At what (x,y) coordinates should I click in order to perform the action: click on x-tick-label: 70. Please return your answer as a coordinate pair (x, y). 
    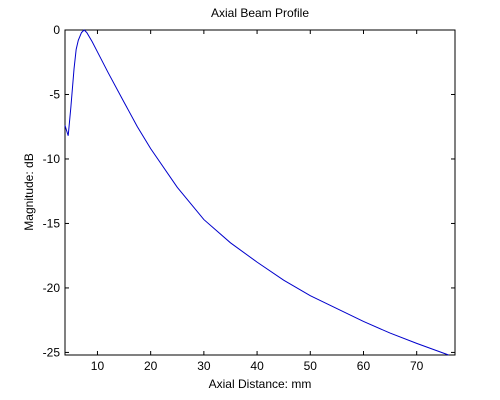
    Looking at the image, I should click on (417, 366).